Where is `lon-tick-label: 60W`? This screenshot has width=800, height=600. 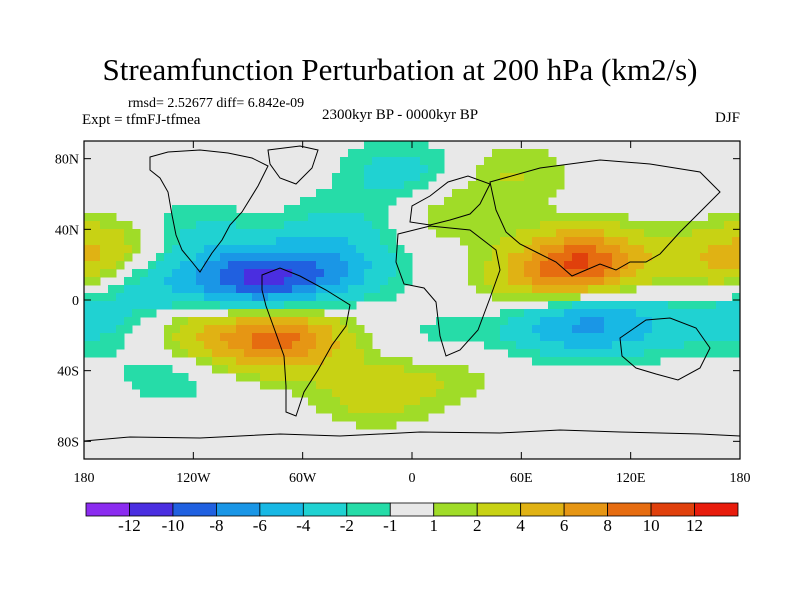 lon-tick-label: 60W is located at coordinates (303, 478).